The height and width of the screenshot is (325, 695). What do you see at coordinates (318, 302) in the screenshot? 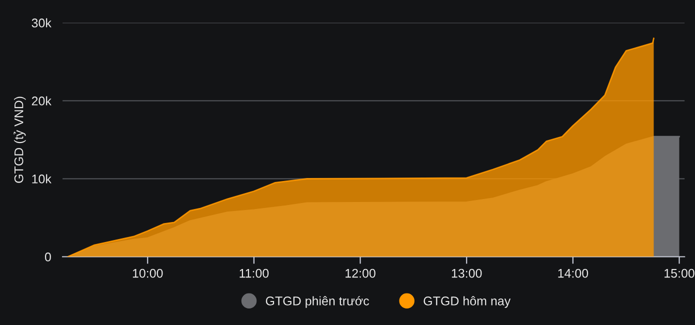
I see `legend-label: GTGD phiên trước` at bounding box center [318, 302].